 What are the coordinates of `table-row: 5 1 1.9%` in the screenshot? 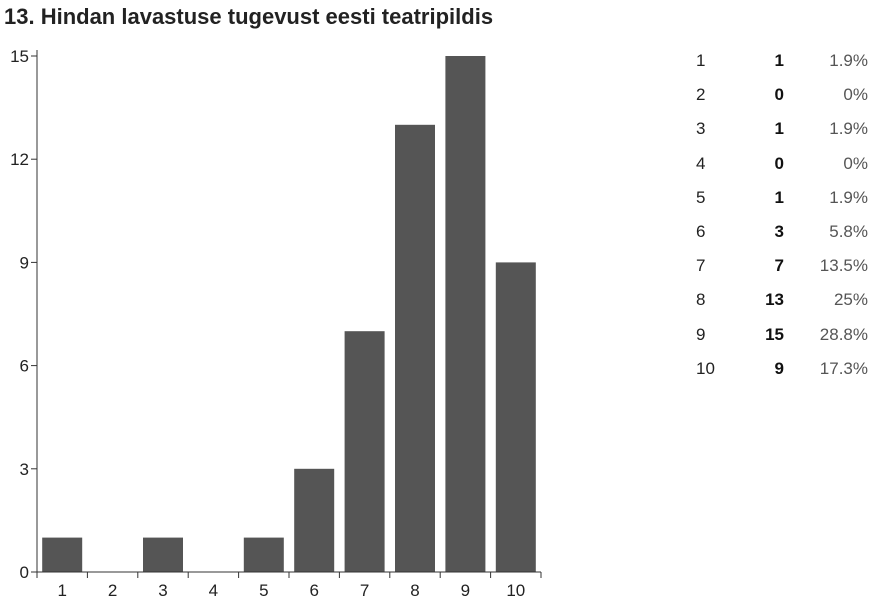 It's located at (781, 198).